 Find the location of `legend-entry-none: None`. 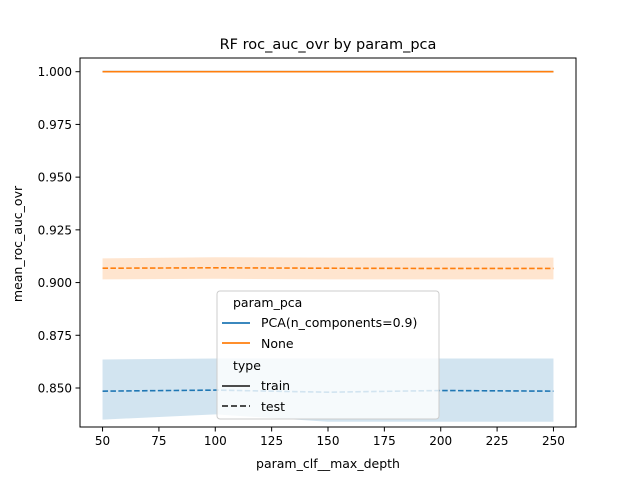

legend-entry-none: None is located at coordinates (277, 343).